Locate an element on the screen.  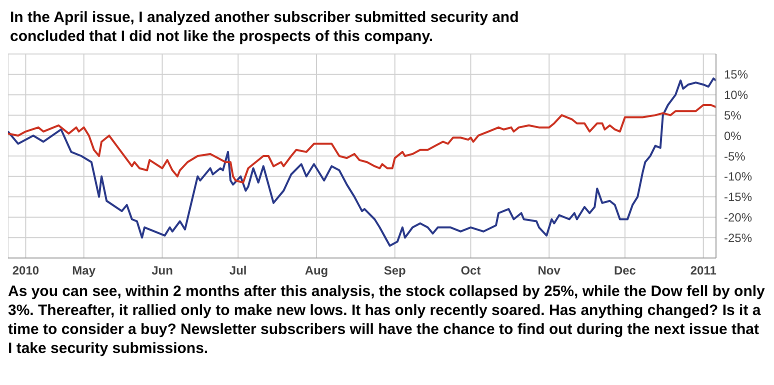
y-tick-label: -15% is located at coordinates (738, 197).